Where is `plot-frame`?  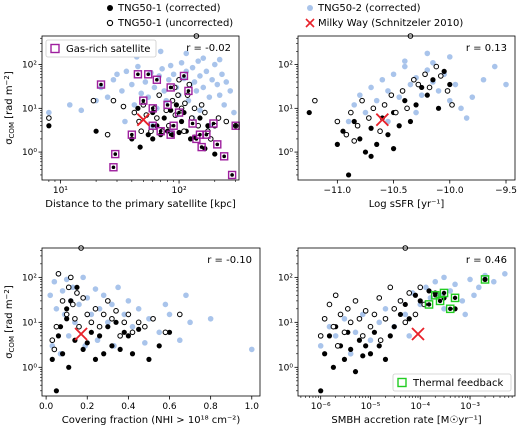
plot-frame is located at coordinates (406, 322).